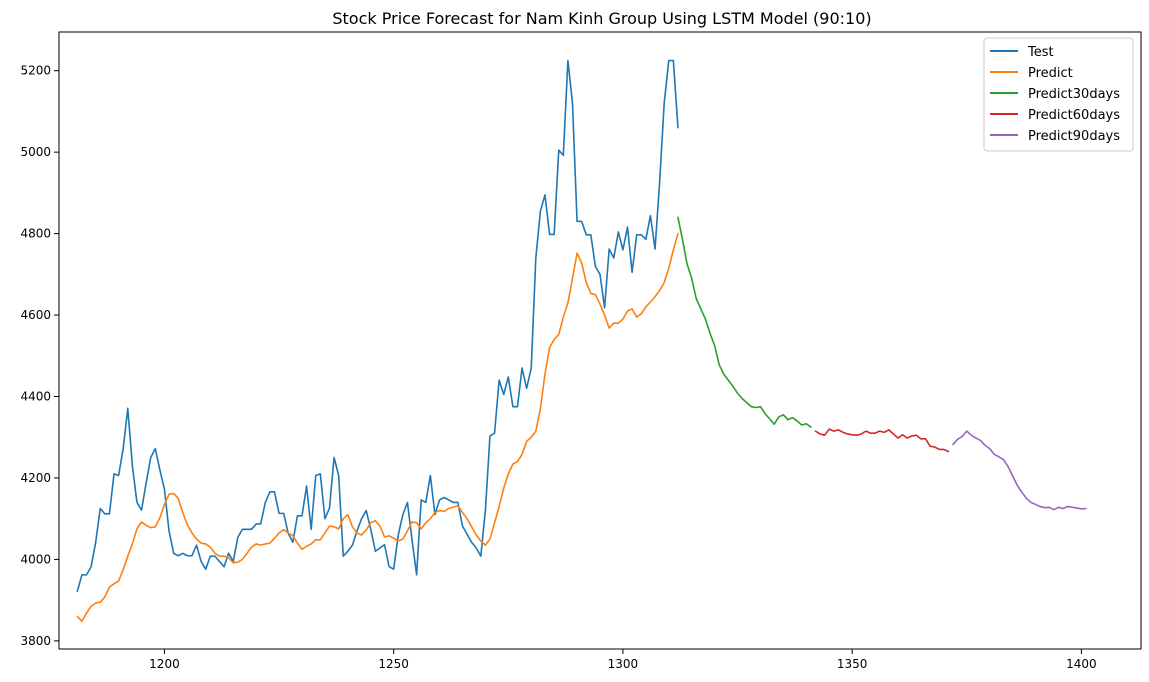 The image size is (1149, 682). What do you see at coordinates (393, 664) in the screenshot?
I see `x-tick-label: 1250` at bounding box center [393, 664].